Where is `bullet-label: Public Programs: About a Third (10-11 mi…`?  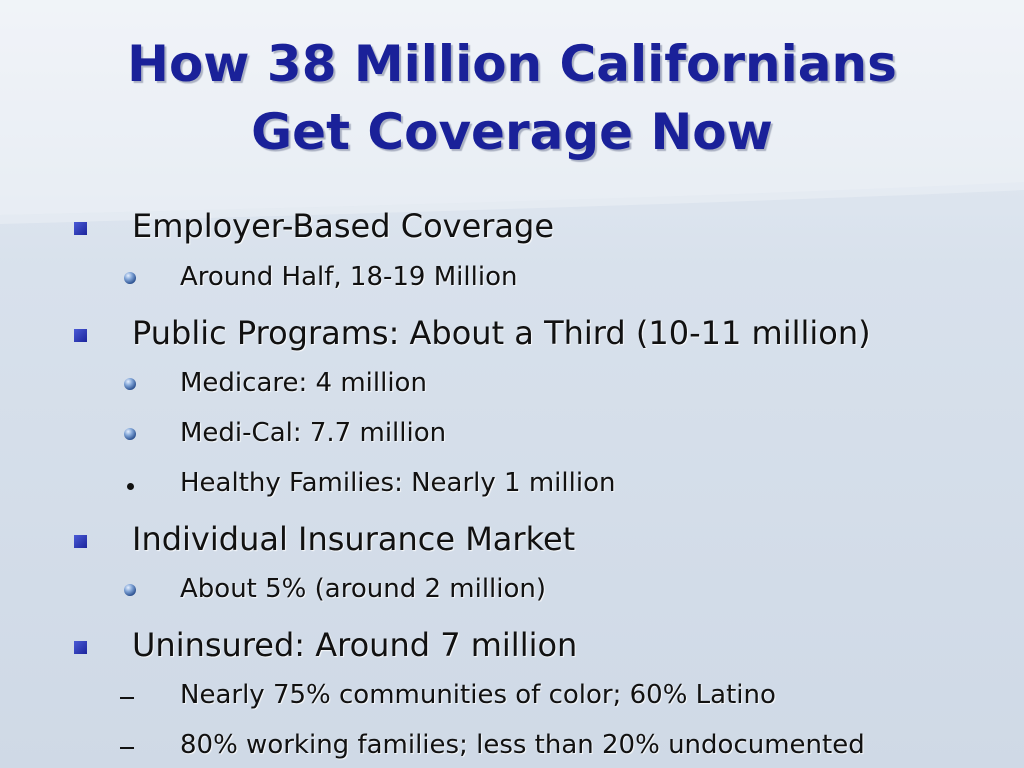
bullet-label: Public Programs: About a Third (10-11 mi… is located at coordinates (501, 333).